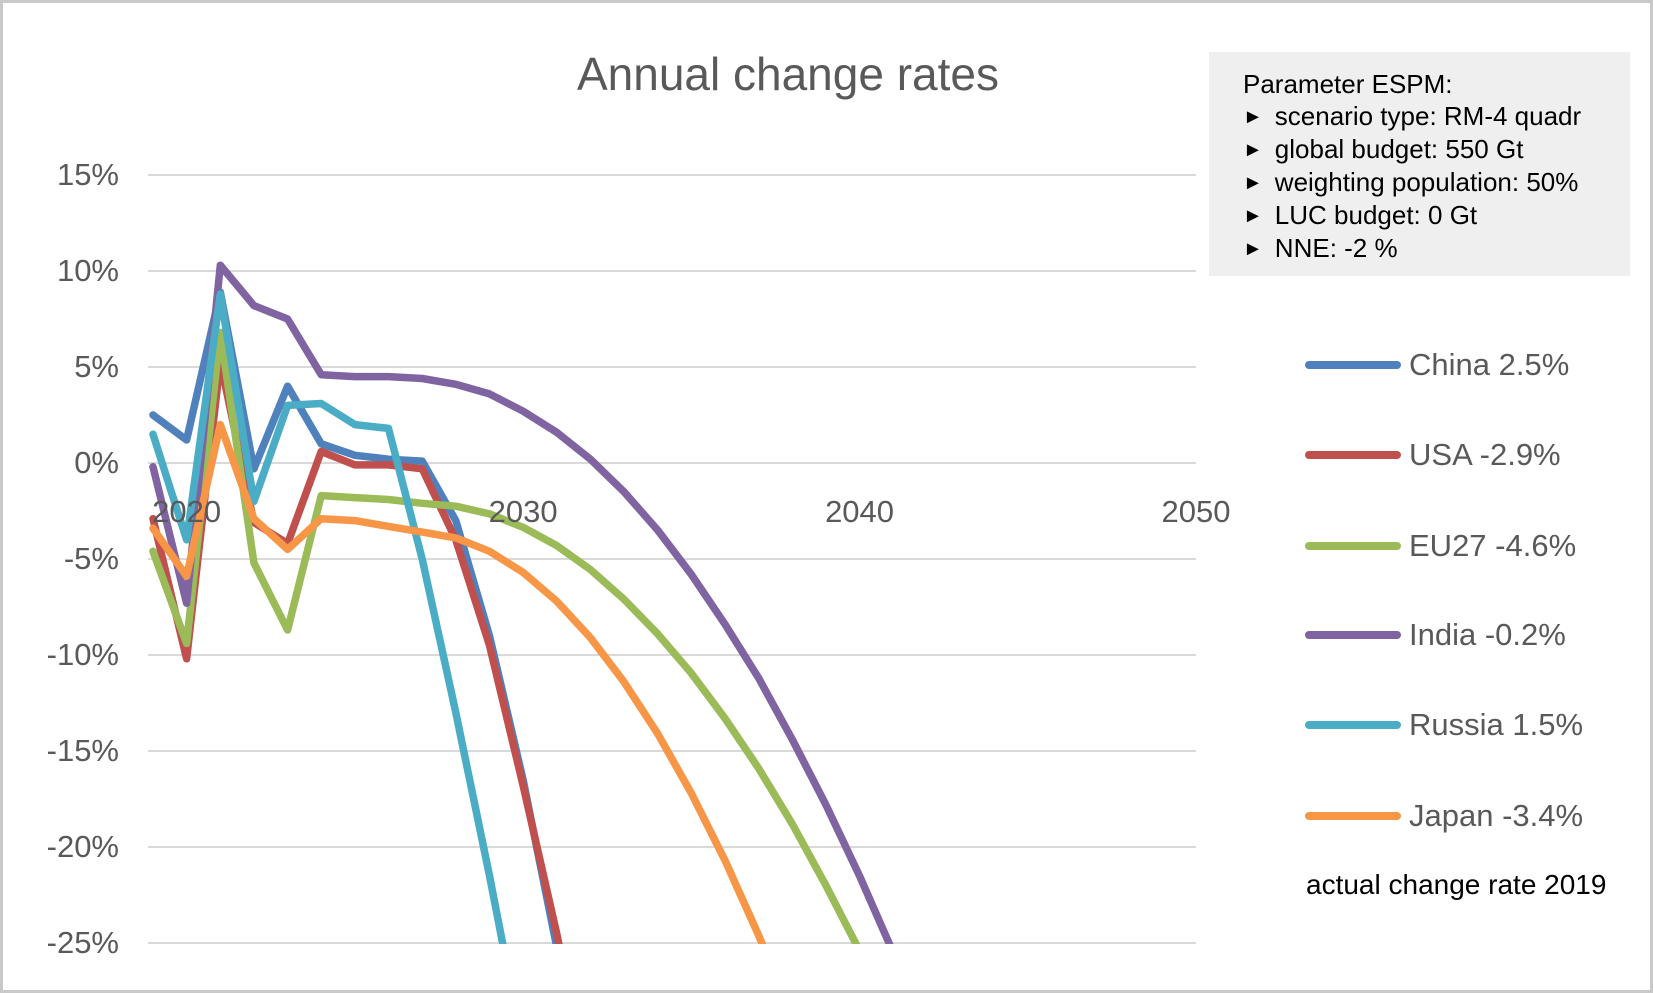 This screenshot has width=1653, height=993. Describe the element at coordinates (82, 654) in the screenshot. I see `y-tick-label--10%: -10%` at that location.